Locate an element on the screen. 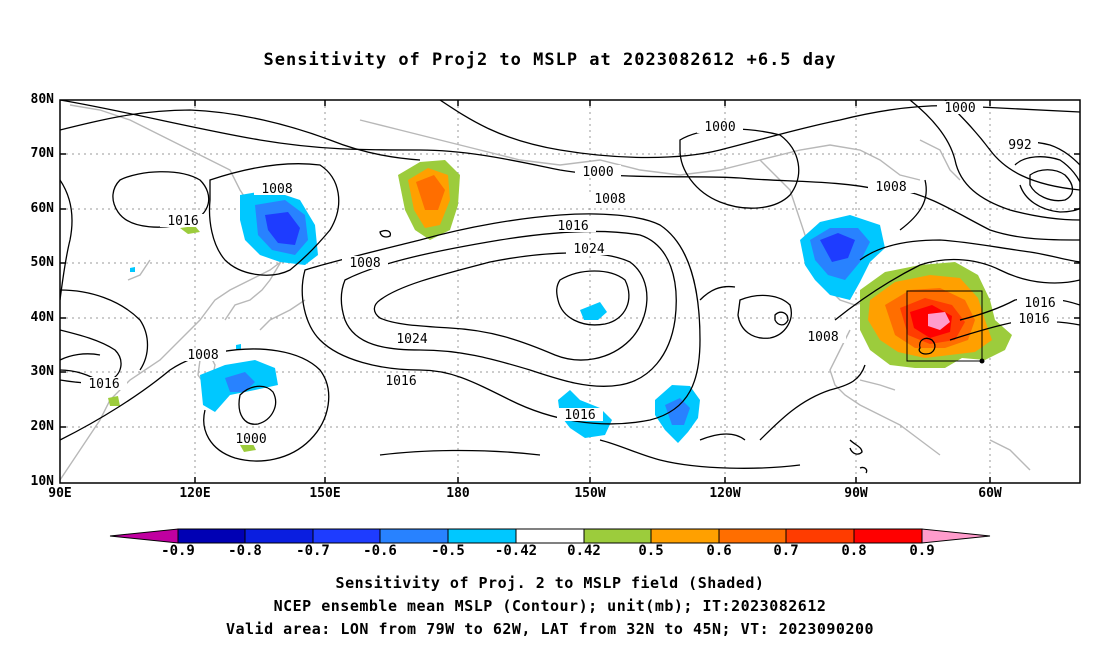 The height and width of the screenshot is (650, 1100). lon-label-180: 180 is located at coordinates (458, 493).